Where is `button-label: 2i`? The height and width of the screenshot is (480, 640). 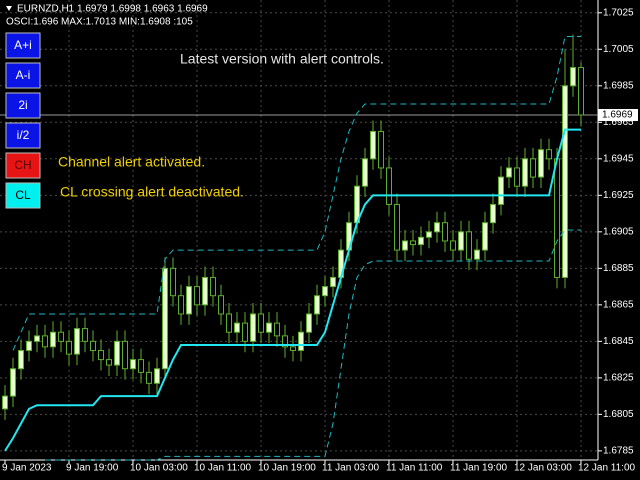 button-label: 2i is located at coordinates (22, 105).